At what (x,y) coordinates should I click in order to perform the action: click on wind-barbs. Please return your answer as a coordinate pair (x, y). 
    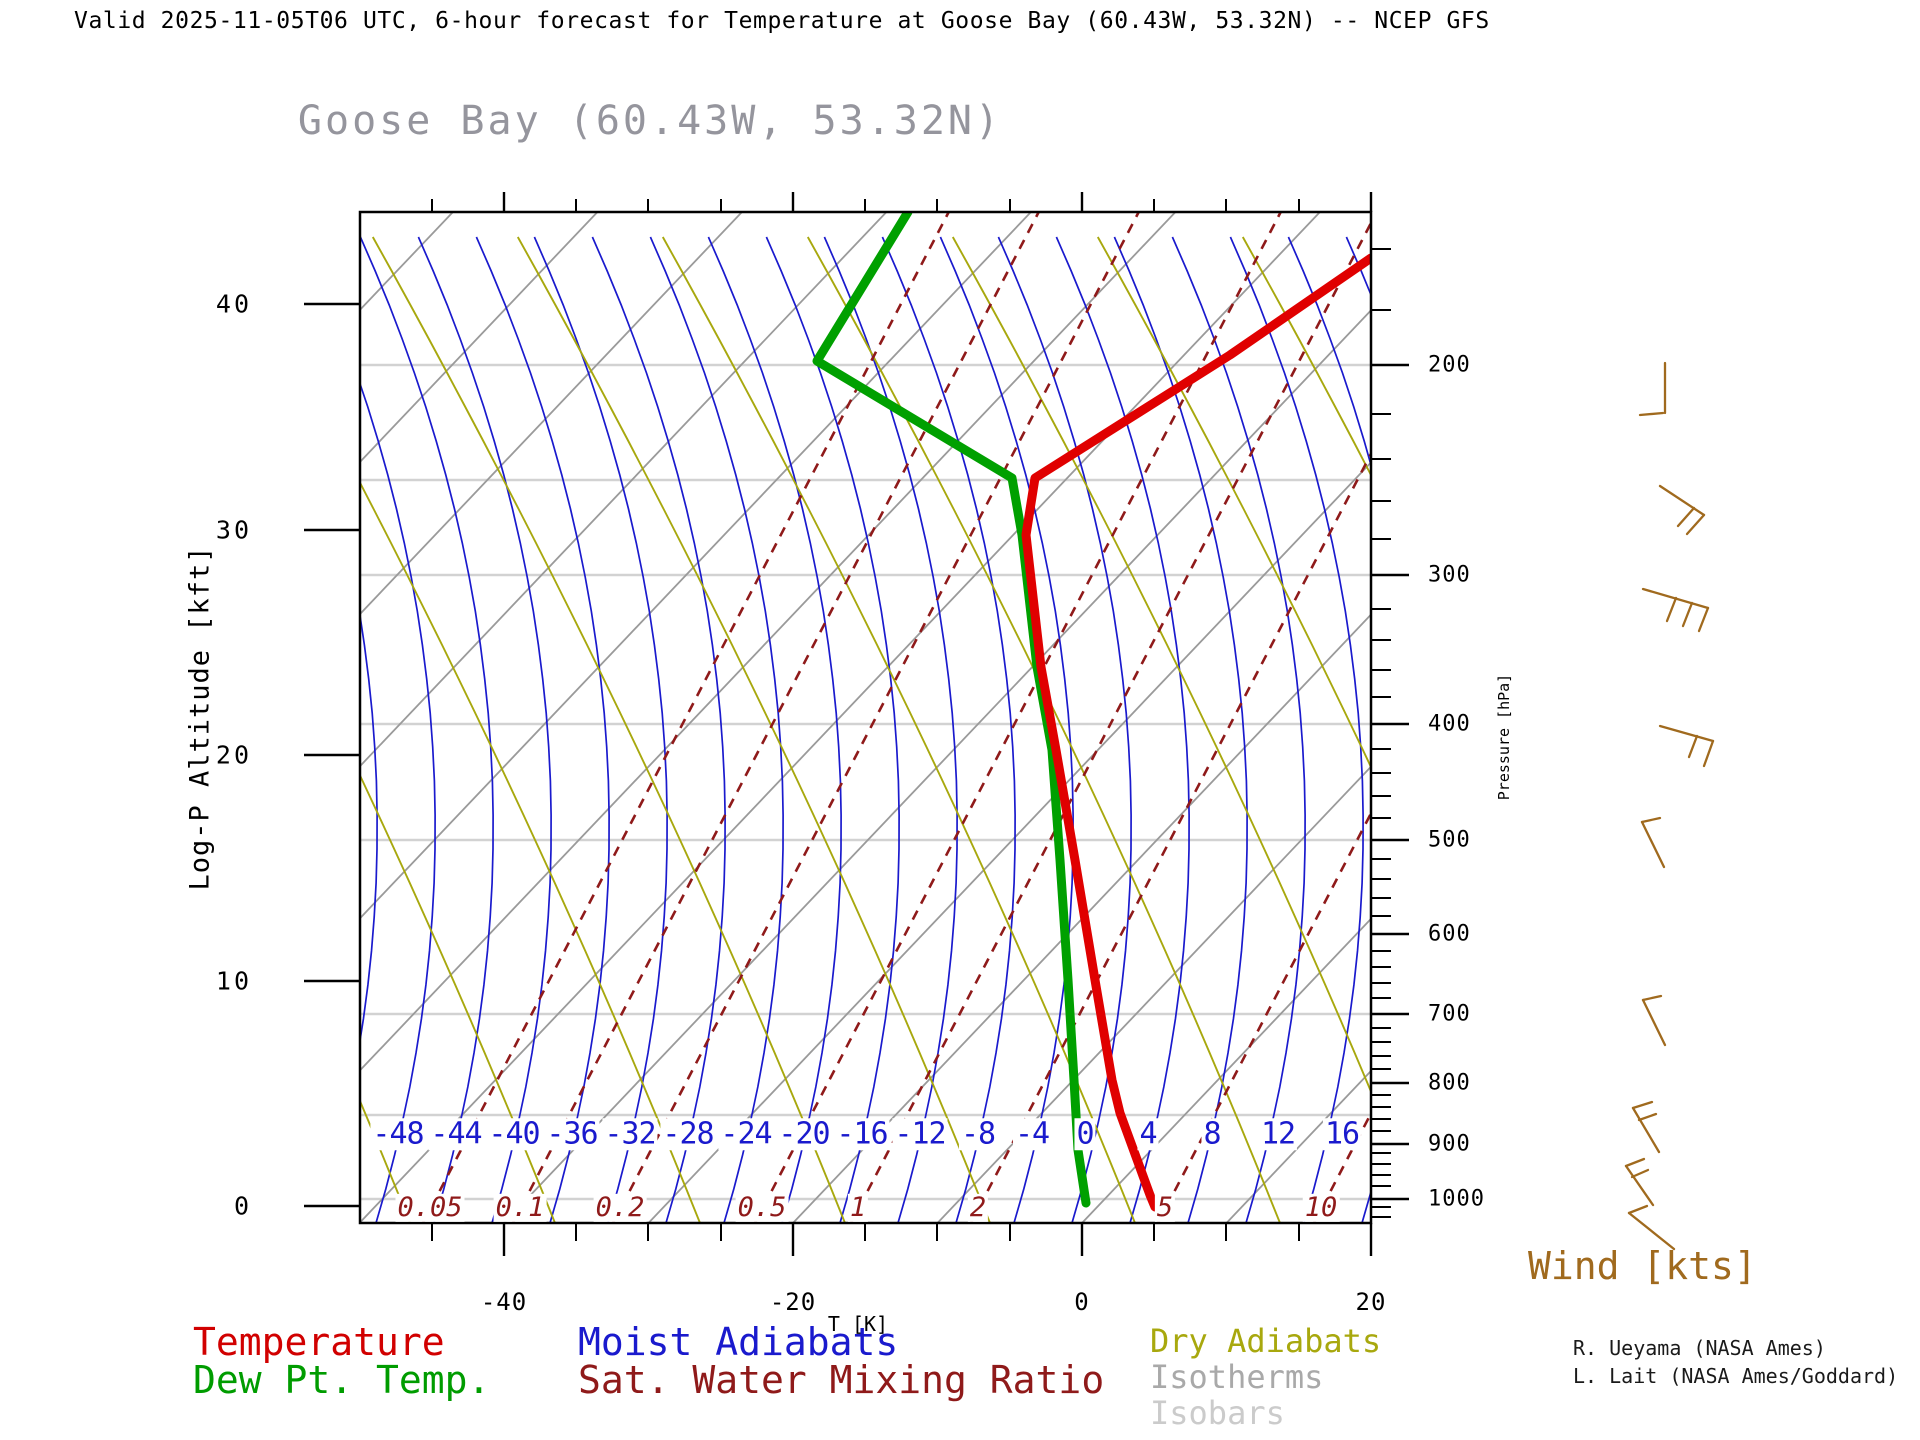
    Looking at the image, I should click on (1669, 806).